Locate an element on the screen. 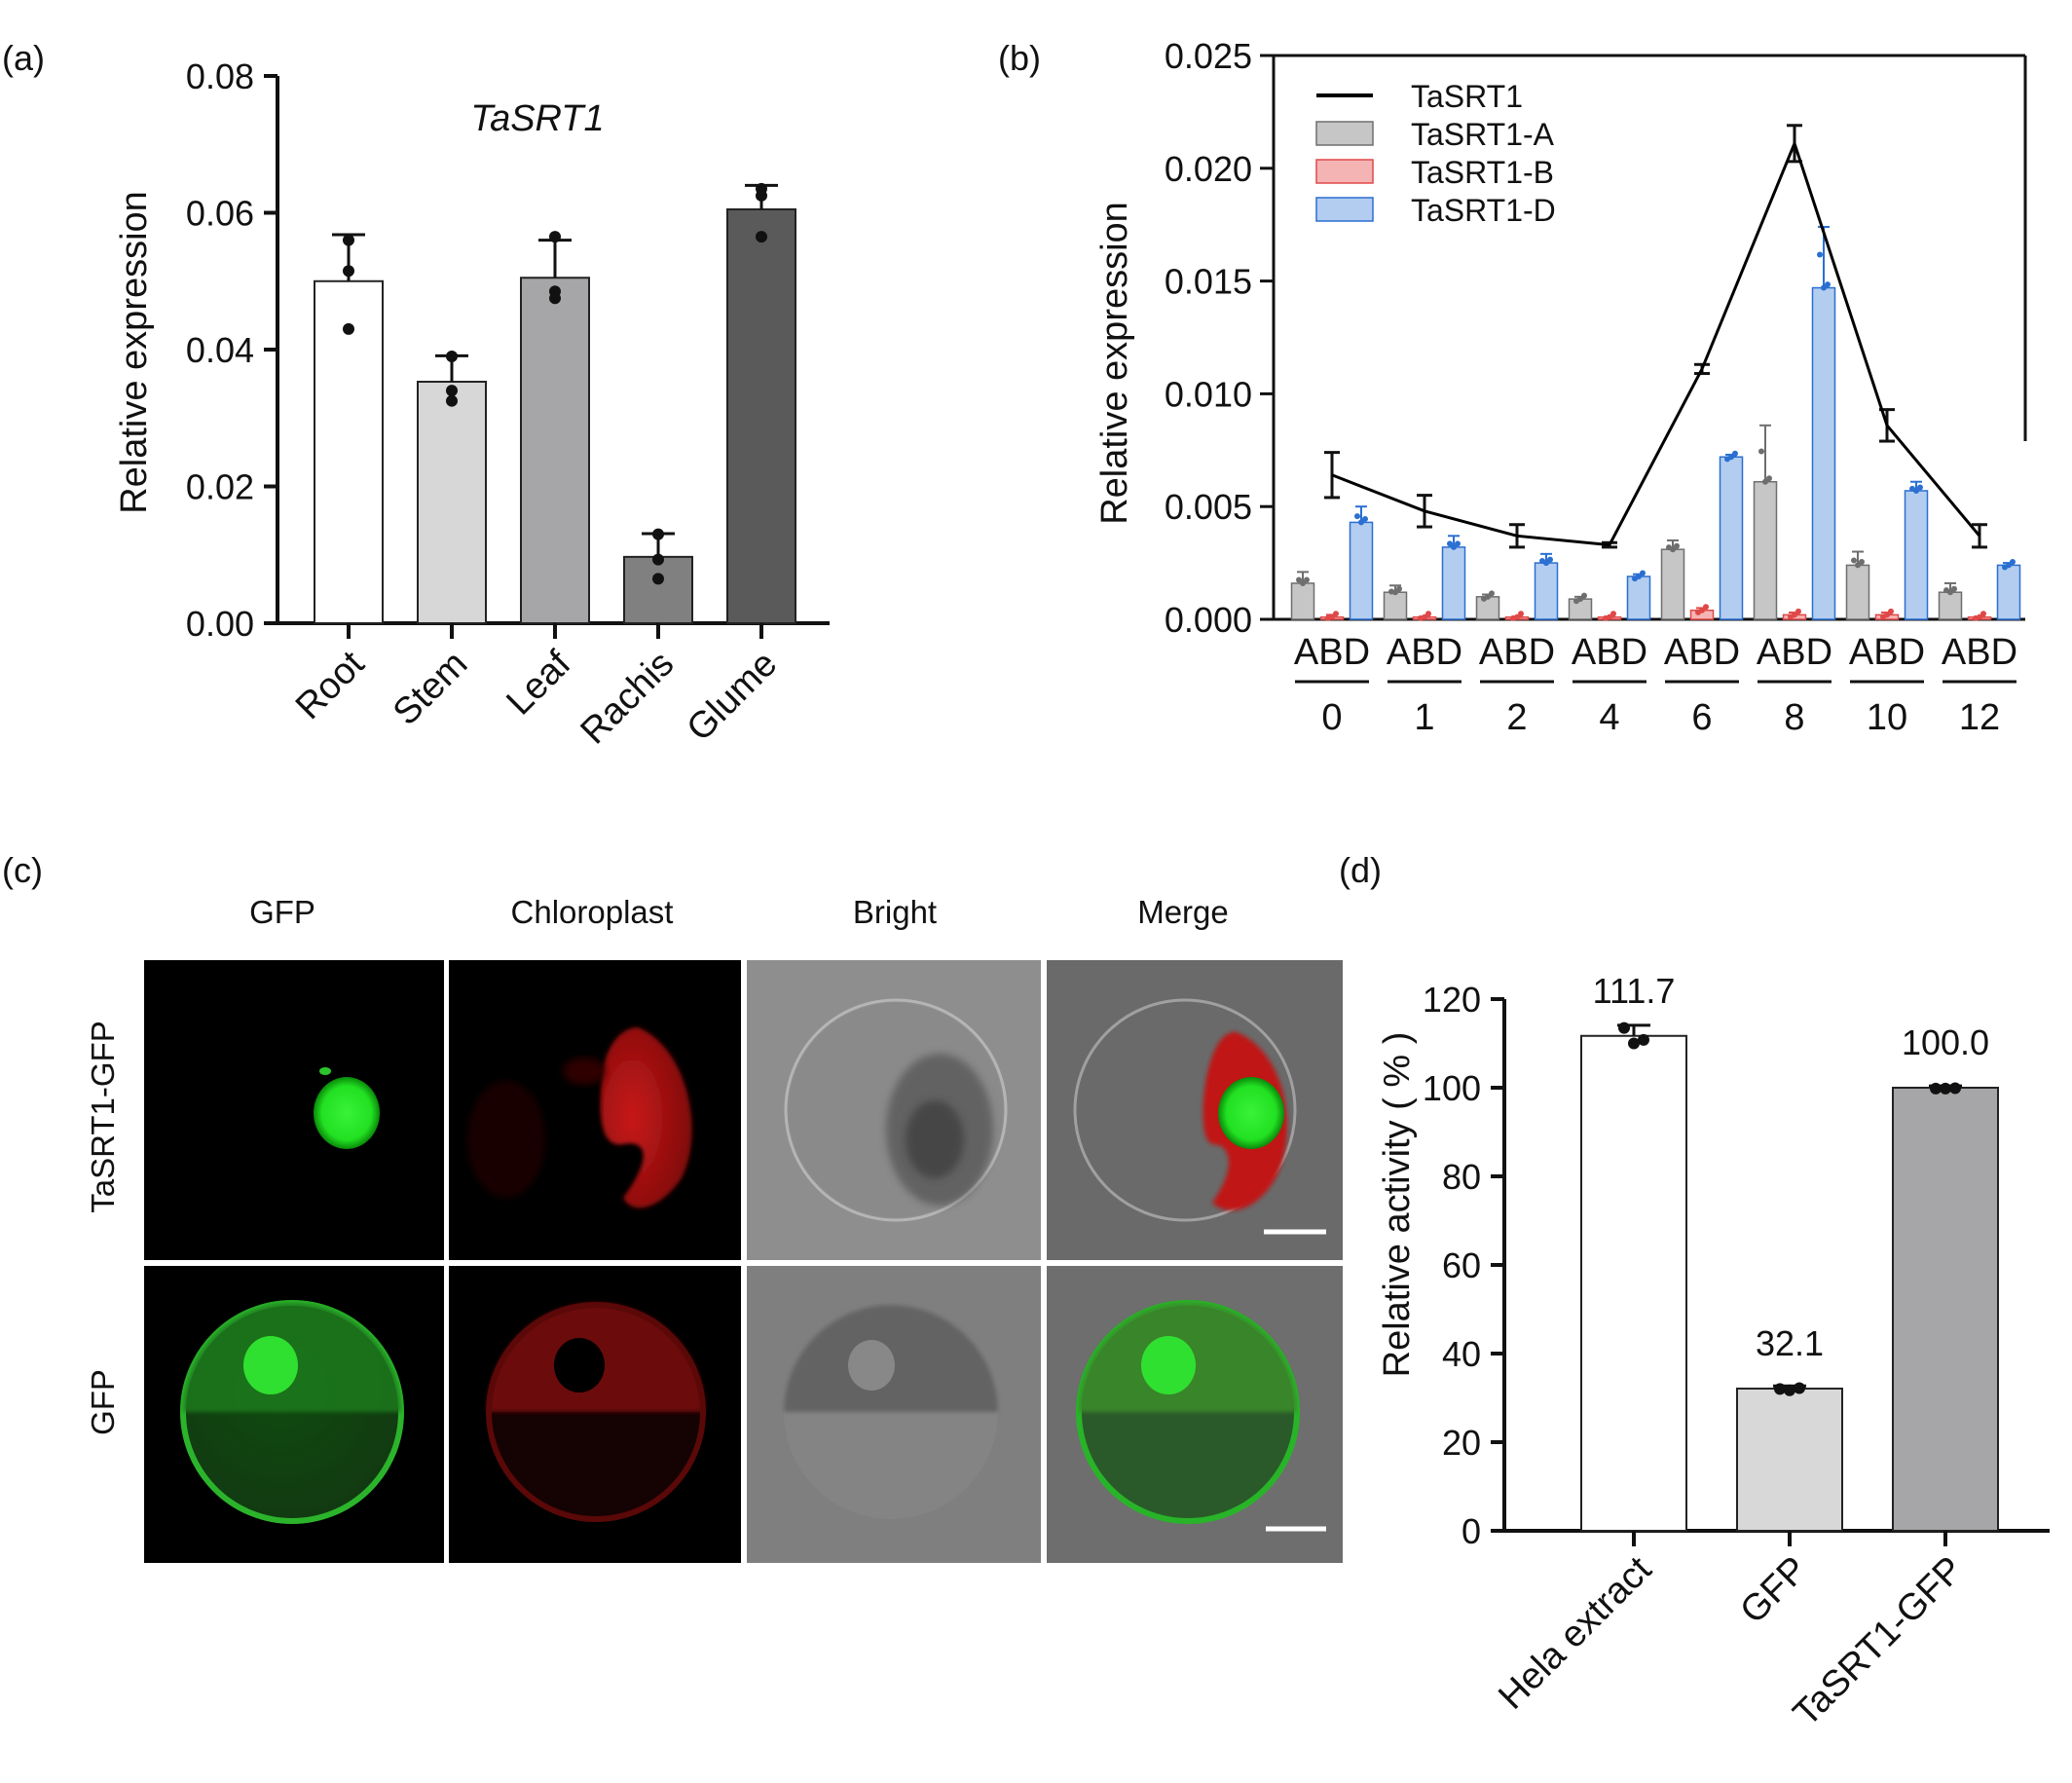 The image size is (2072, 1783). chart-a-x-tick-label: Root is located at coordinates (330, 685).